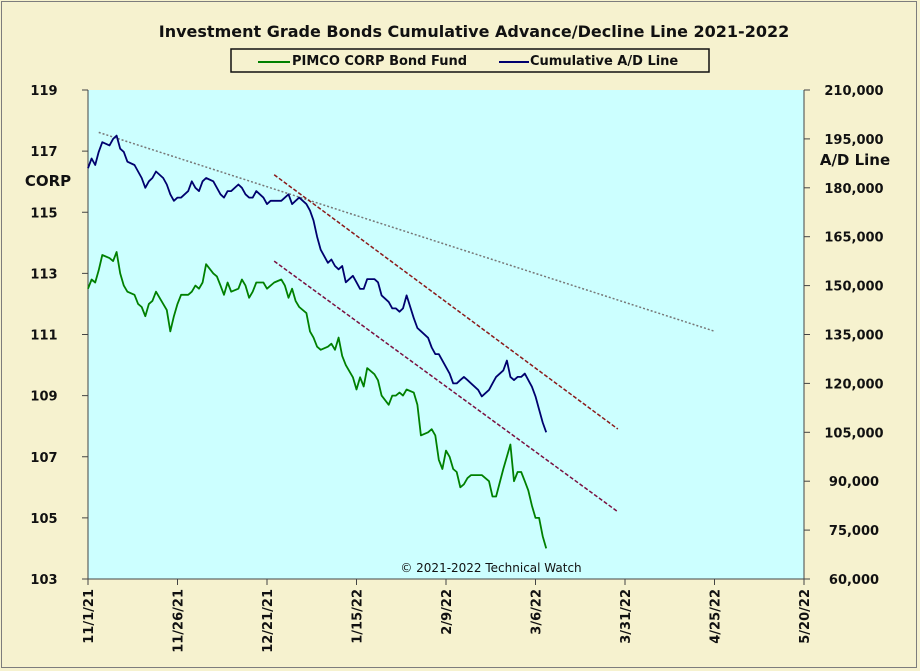 The image size is (920, 671). Describe the element at coordinates (537, 612) in the screenshot. I see `x-tick-label: 3/6/22` at that location.